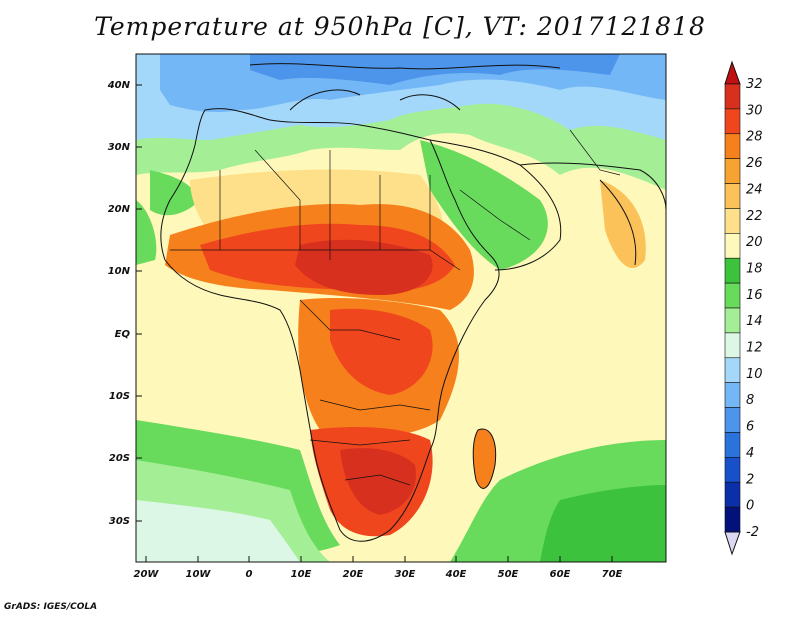 The height and width of the screenshot is (618, 800). I want to click on colorbar-bins, so click(732, 308).